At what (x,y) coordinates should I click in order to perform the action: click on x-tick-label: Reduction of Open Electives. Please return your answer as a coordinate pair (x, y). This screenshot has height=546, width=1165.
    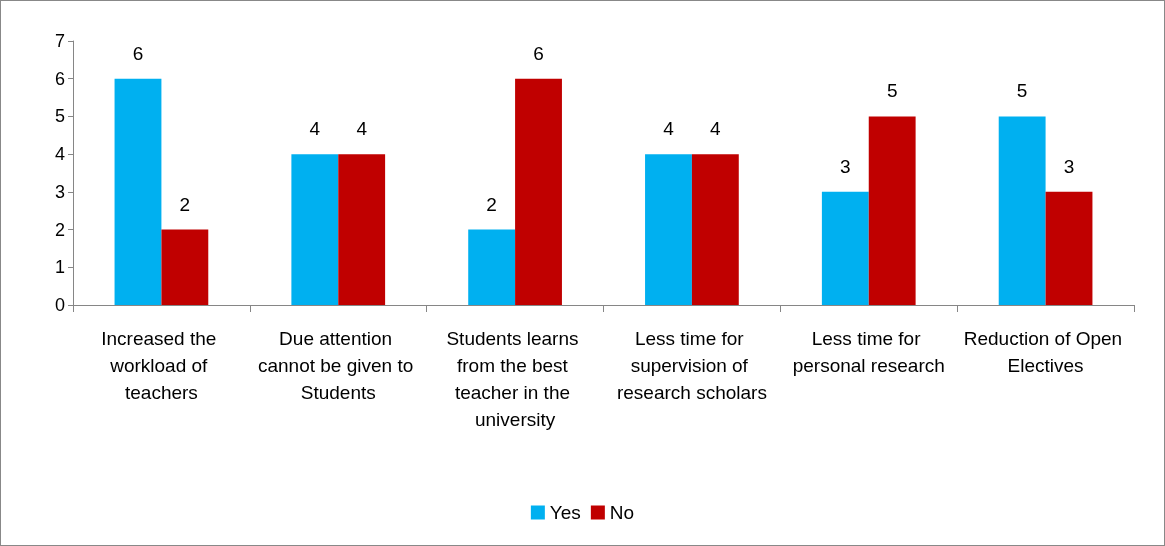
    Looking at the image, I should click on (1045, 352).